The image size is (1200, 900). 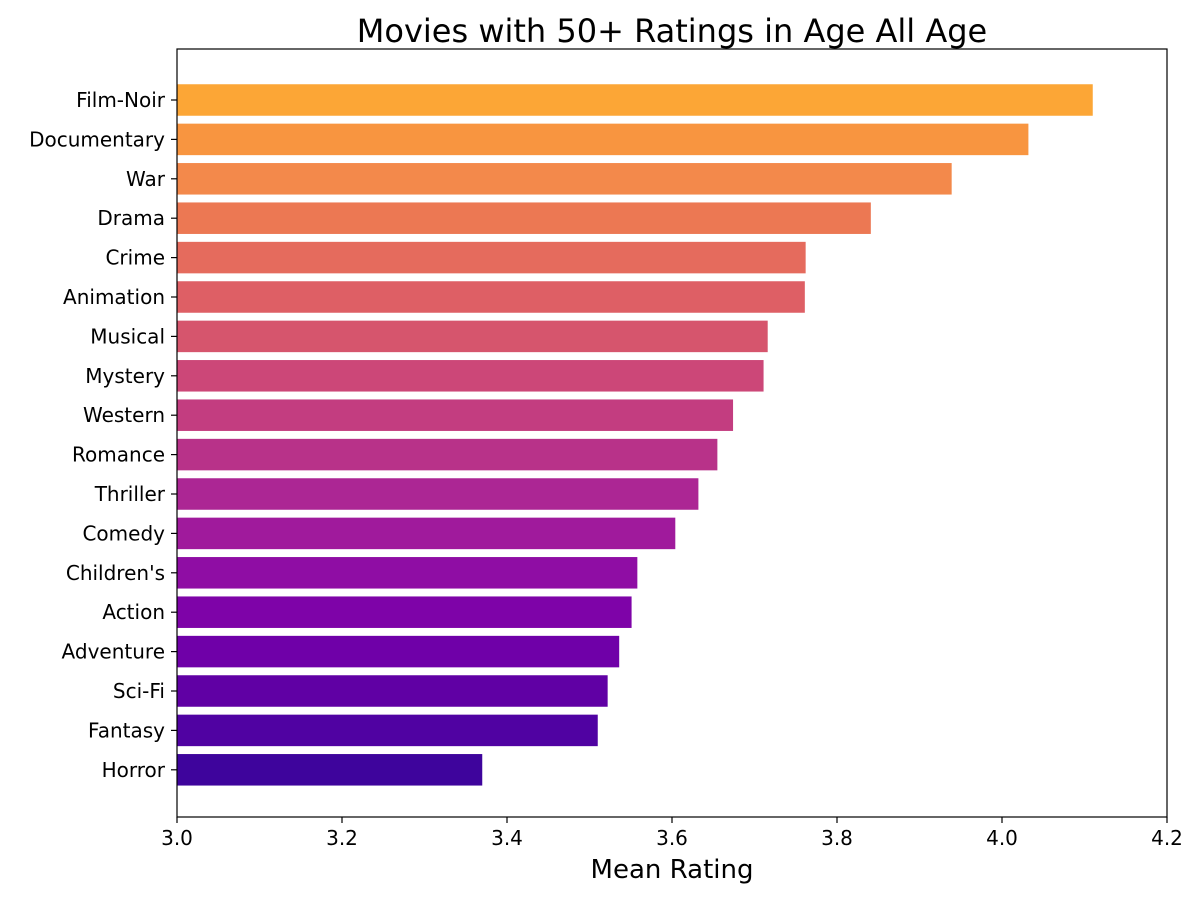 I want to click on category-label-western: Western, so click(x=124, y=415).